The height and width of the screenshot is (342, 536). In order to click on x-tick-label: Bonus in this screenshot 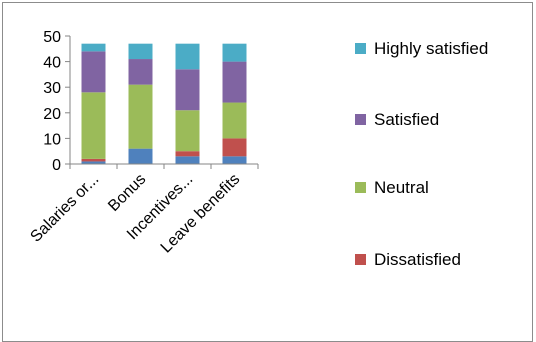, I will do `click(127, 193)`.